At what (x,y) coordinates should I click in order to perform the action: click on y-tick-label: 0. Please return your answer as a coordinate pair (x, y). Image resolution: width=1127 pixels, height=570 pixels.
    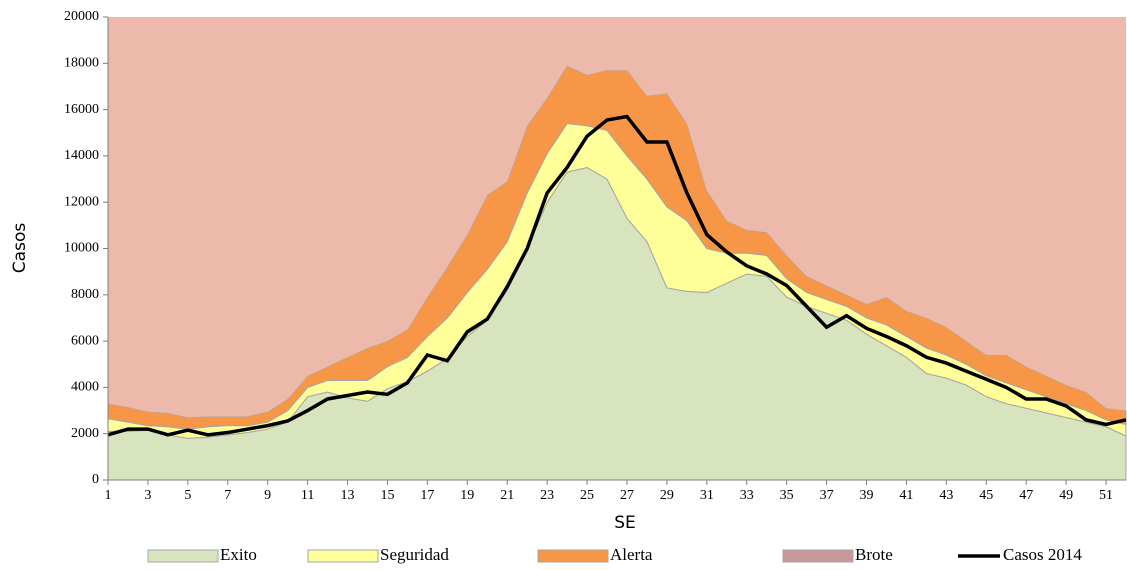
    Looking at the image, I should click on (95, 479).